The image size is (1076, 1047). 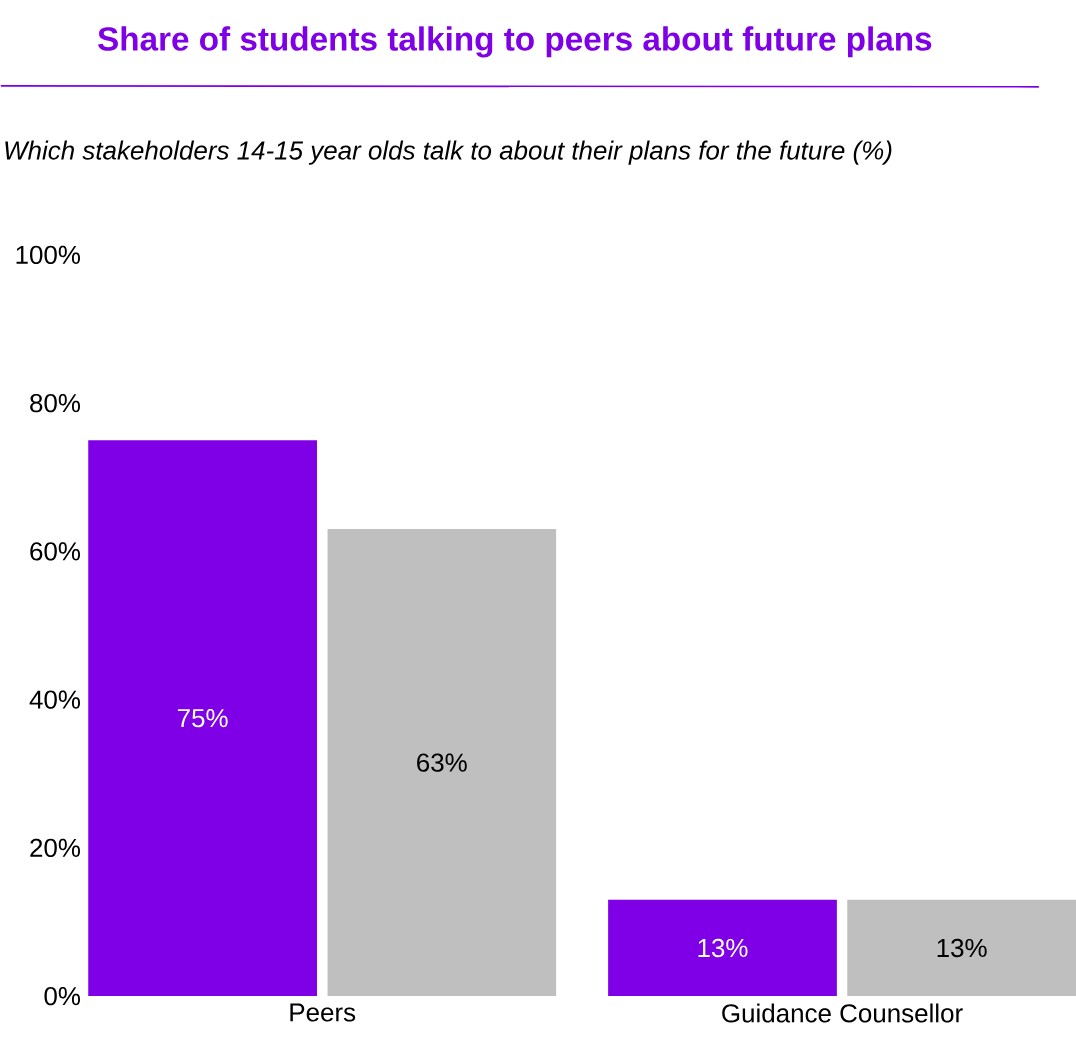 What do you see at coordinates (842, 1013) in the screenshot?
I see `x-tick-label: Guidance Counsellor` at bounding box center [842, 1013].